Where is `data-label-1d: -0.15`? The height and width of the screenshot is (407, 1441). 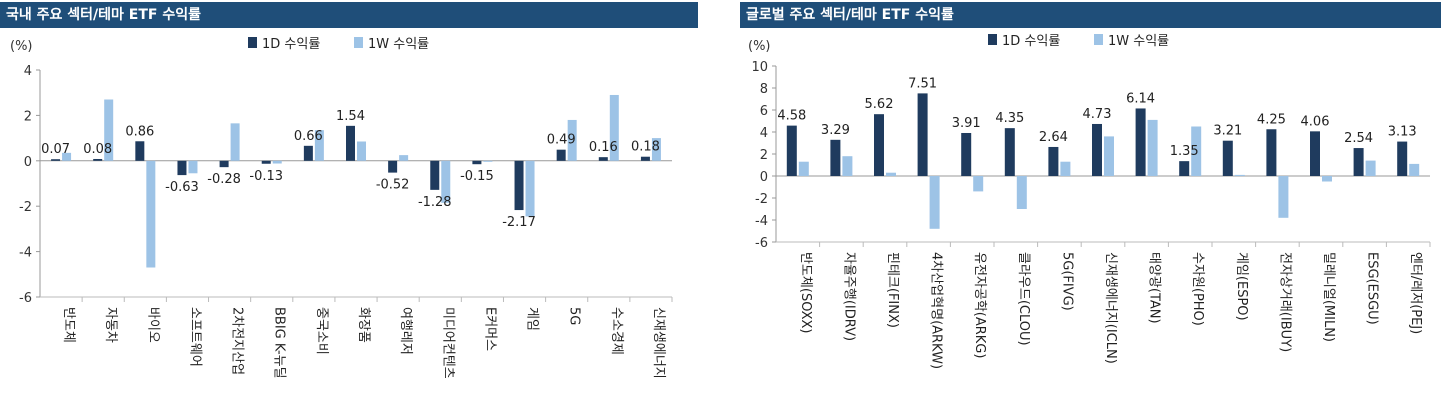 data-label-1d: -0.15 is located at coordinates (477, 176).